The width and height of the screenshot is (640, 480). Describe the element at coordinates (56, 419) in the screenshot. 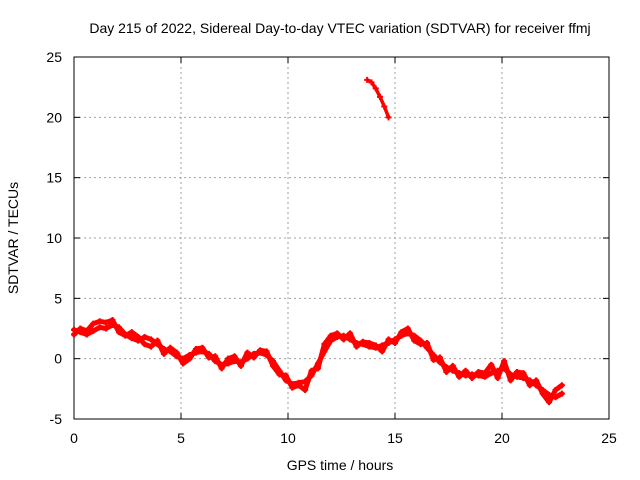

I see `y-tick-label: -5` at that location.